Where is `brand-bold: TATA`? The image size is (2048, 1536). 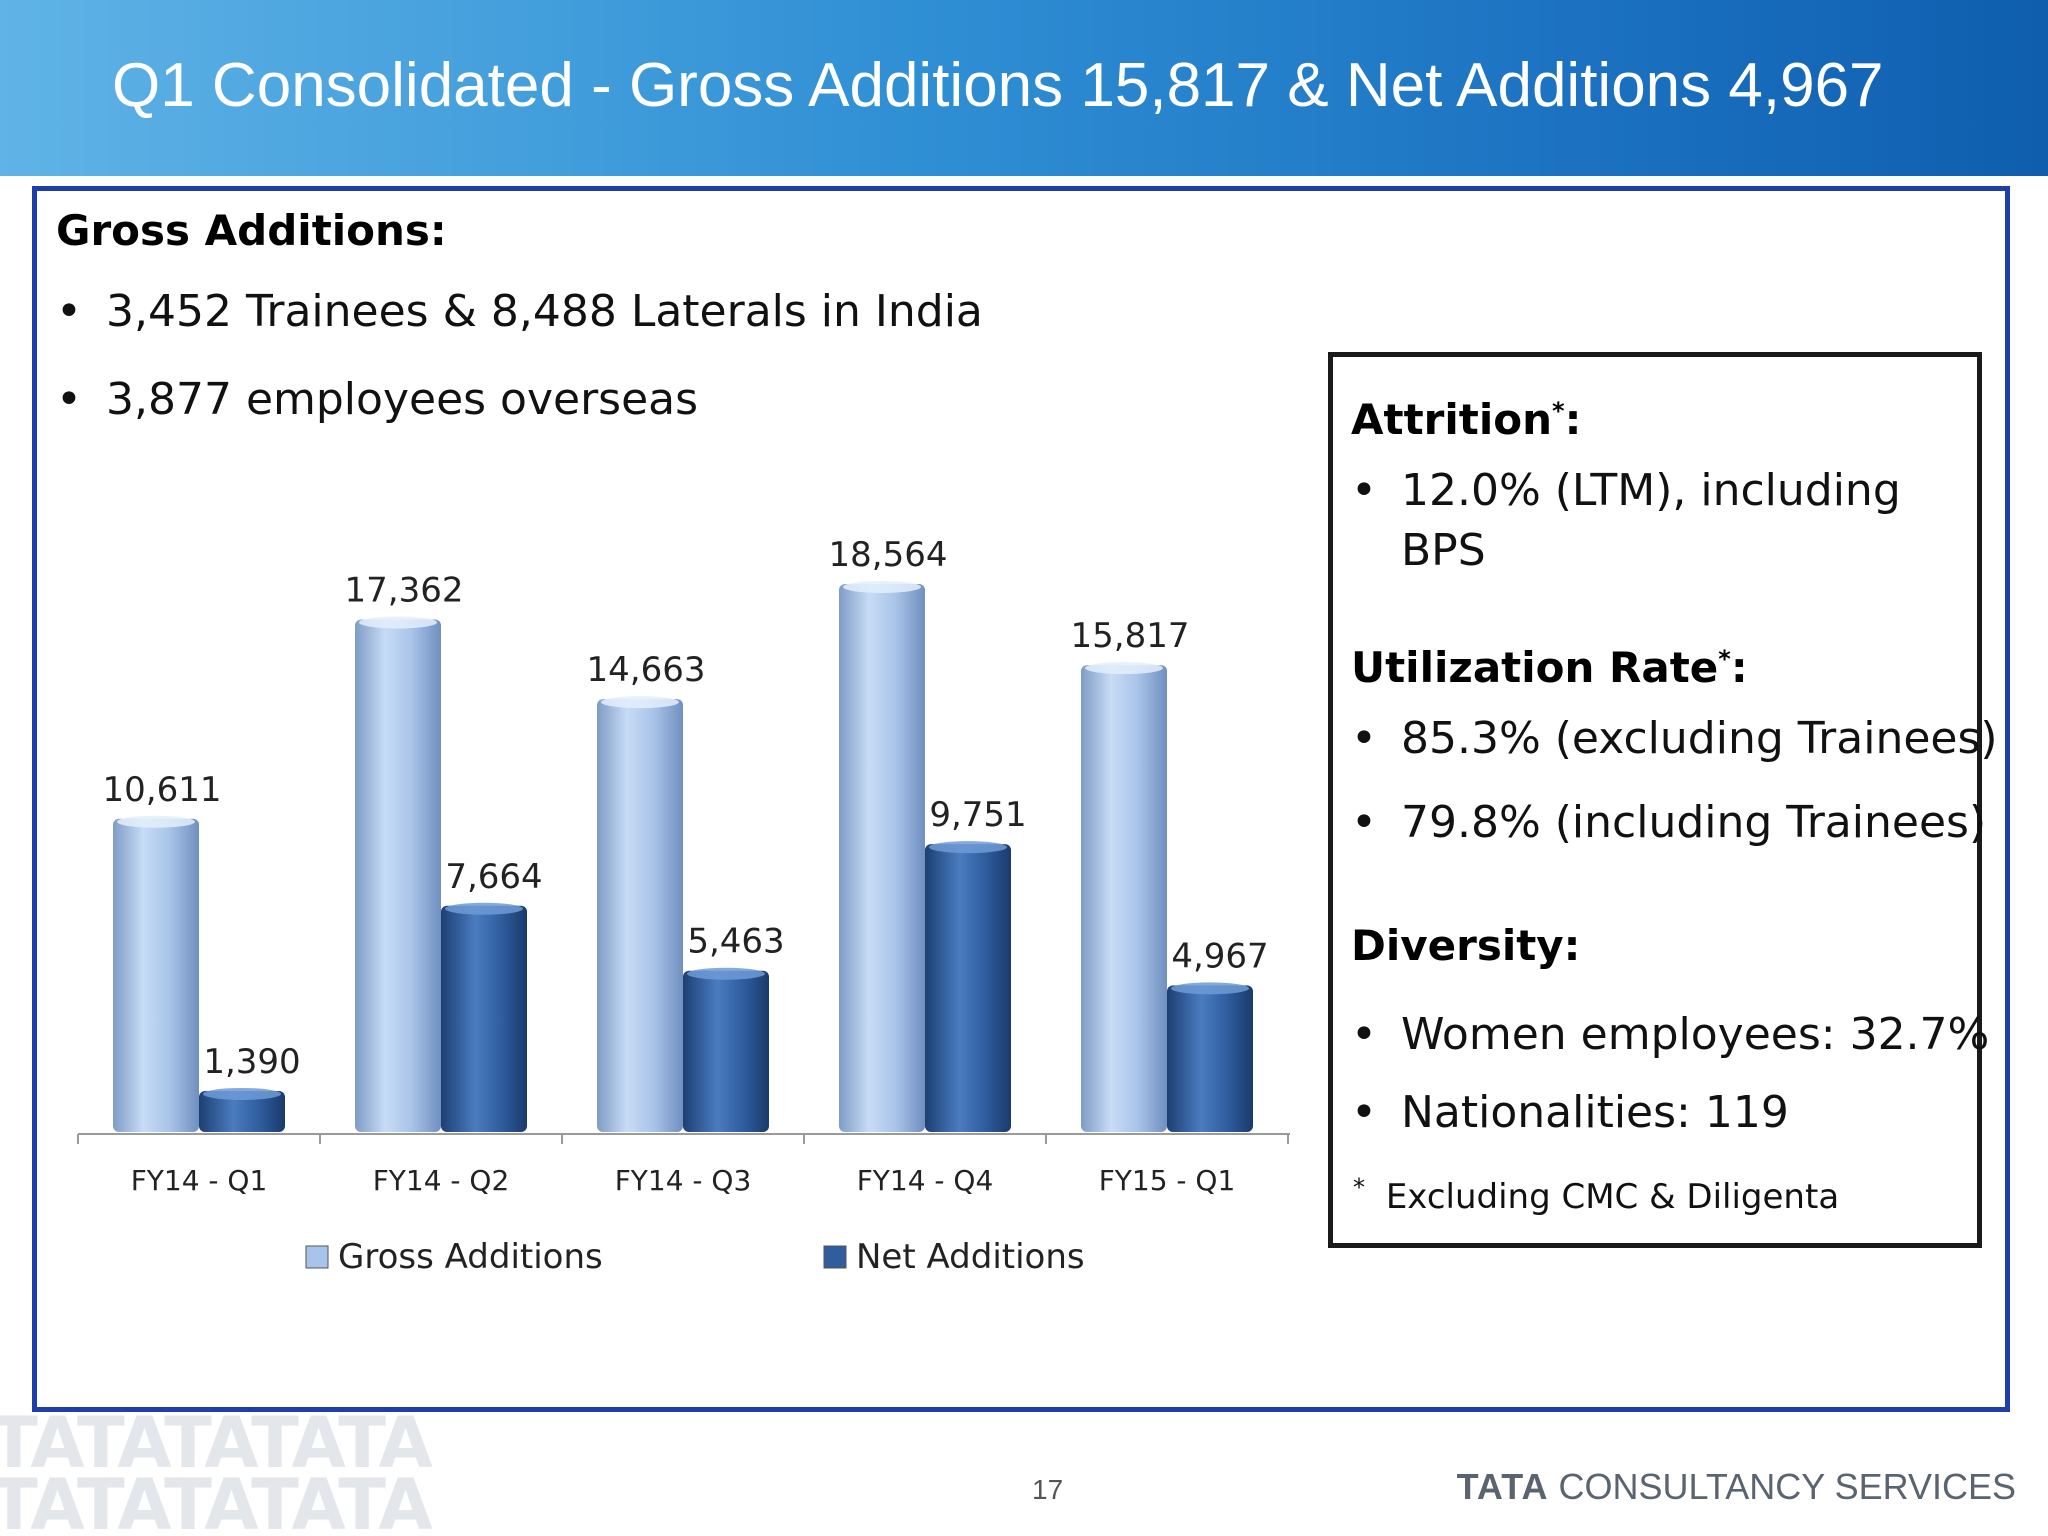 brand-bold: TATA is located at coordinates (1502, 1486).